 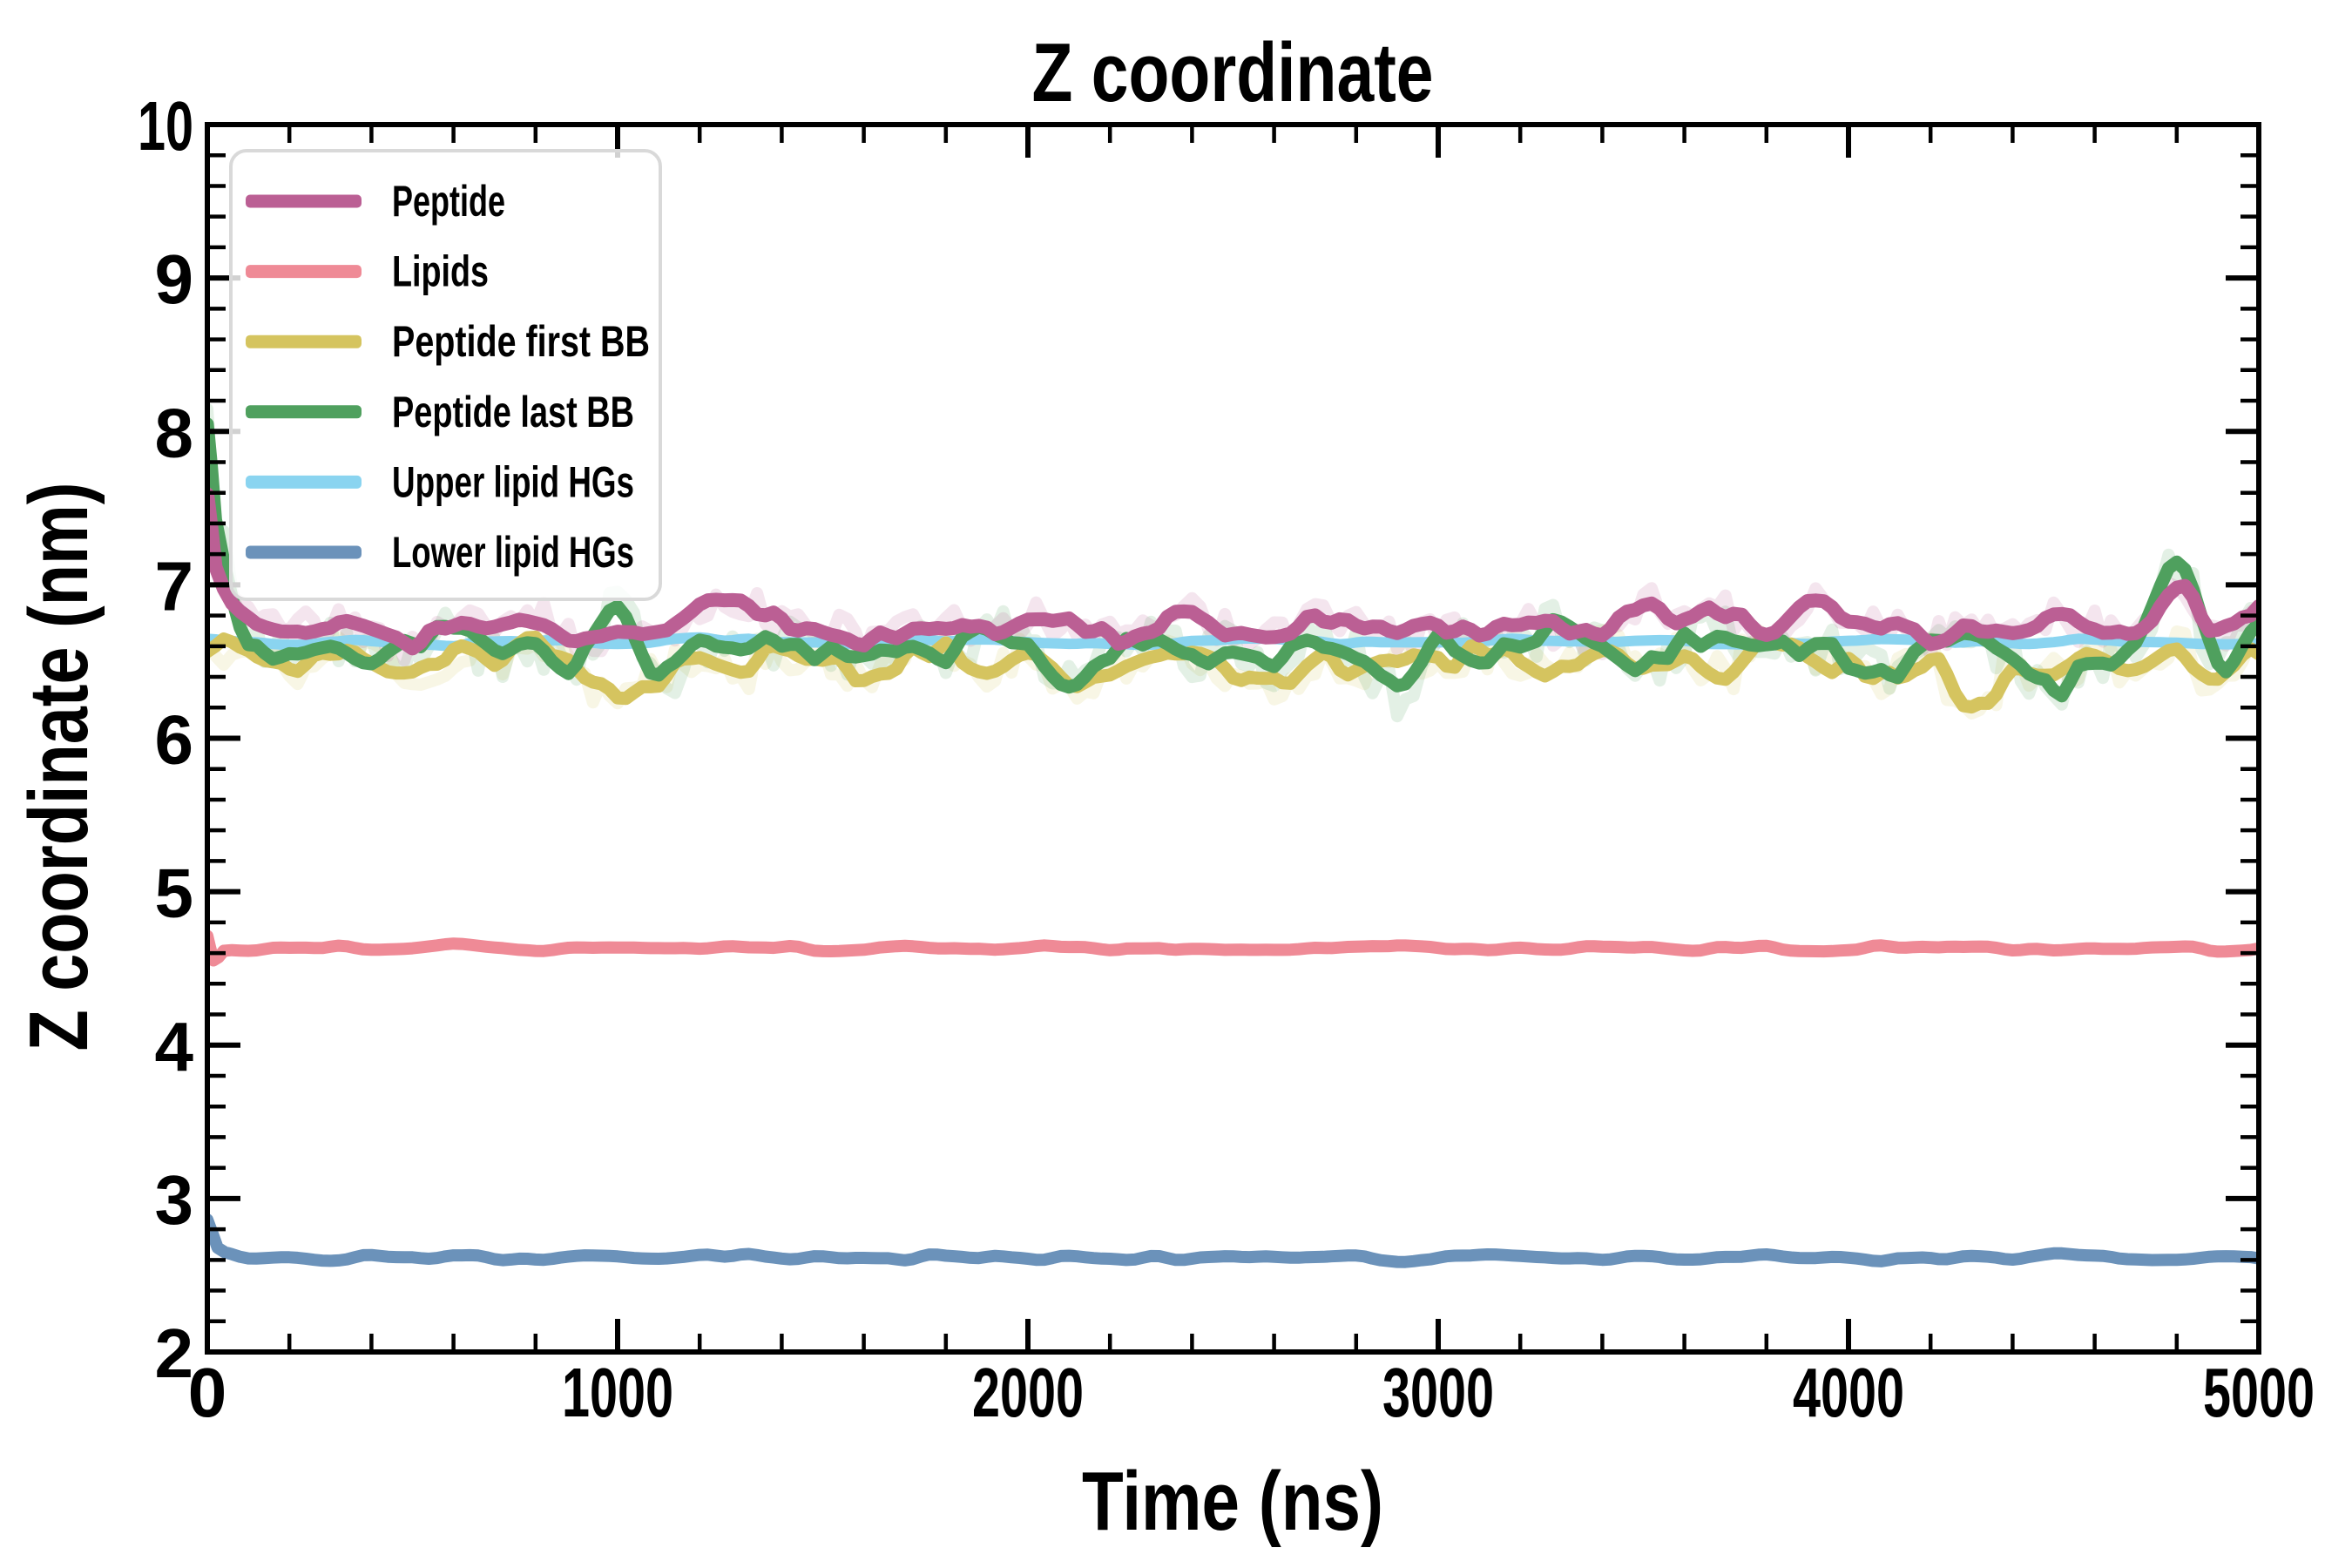 What do you see at coordinates (58, 767) in the screenshot?
I see `y-axis-label: Z coordinate (nm)` at bounding box center [58, 767].